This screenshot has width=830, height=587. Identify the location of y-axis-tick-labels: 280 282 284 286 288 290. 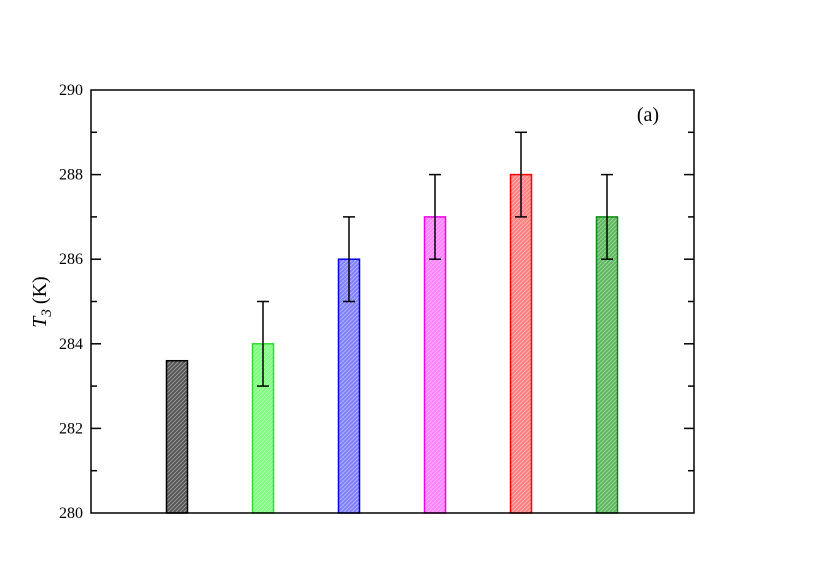
(71, 302).